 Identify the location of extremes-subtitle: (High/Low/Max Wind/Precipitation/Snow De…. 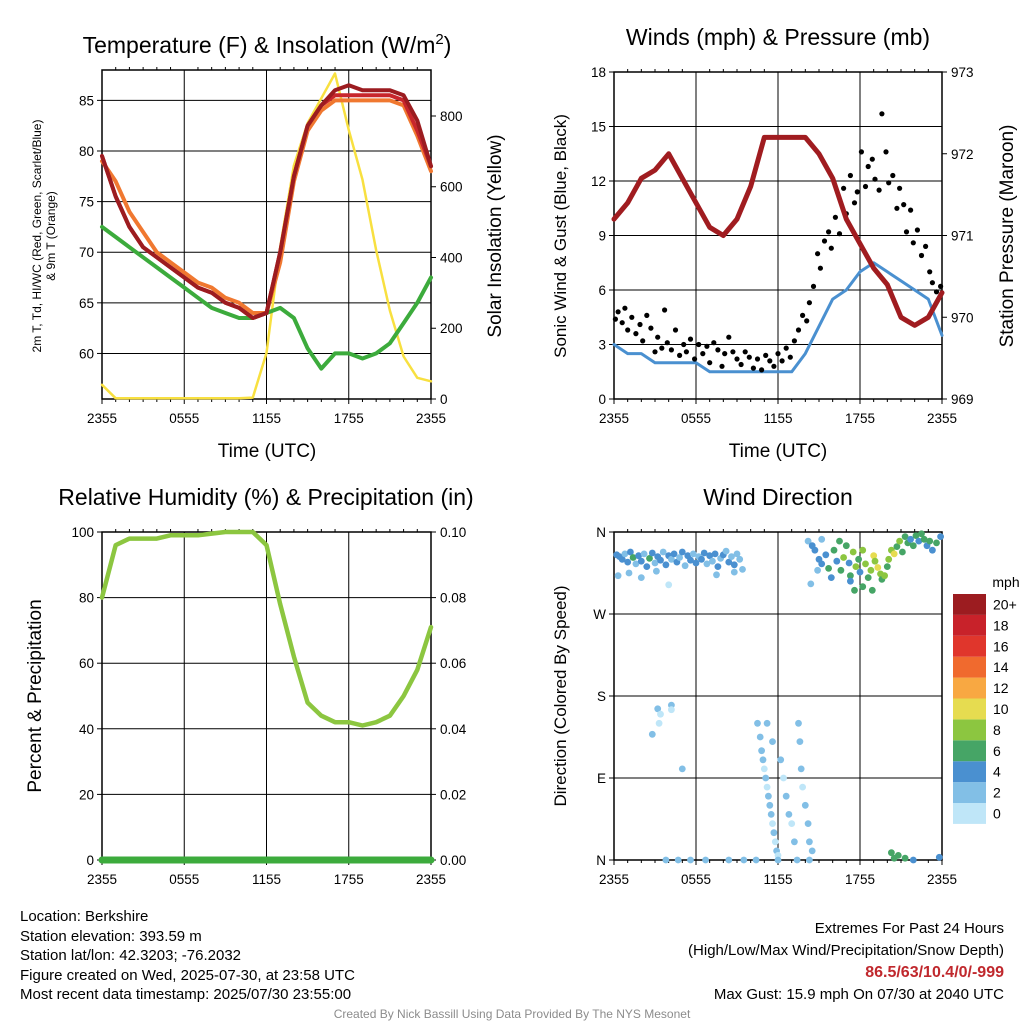
(846, 950).